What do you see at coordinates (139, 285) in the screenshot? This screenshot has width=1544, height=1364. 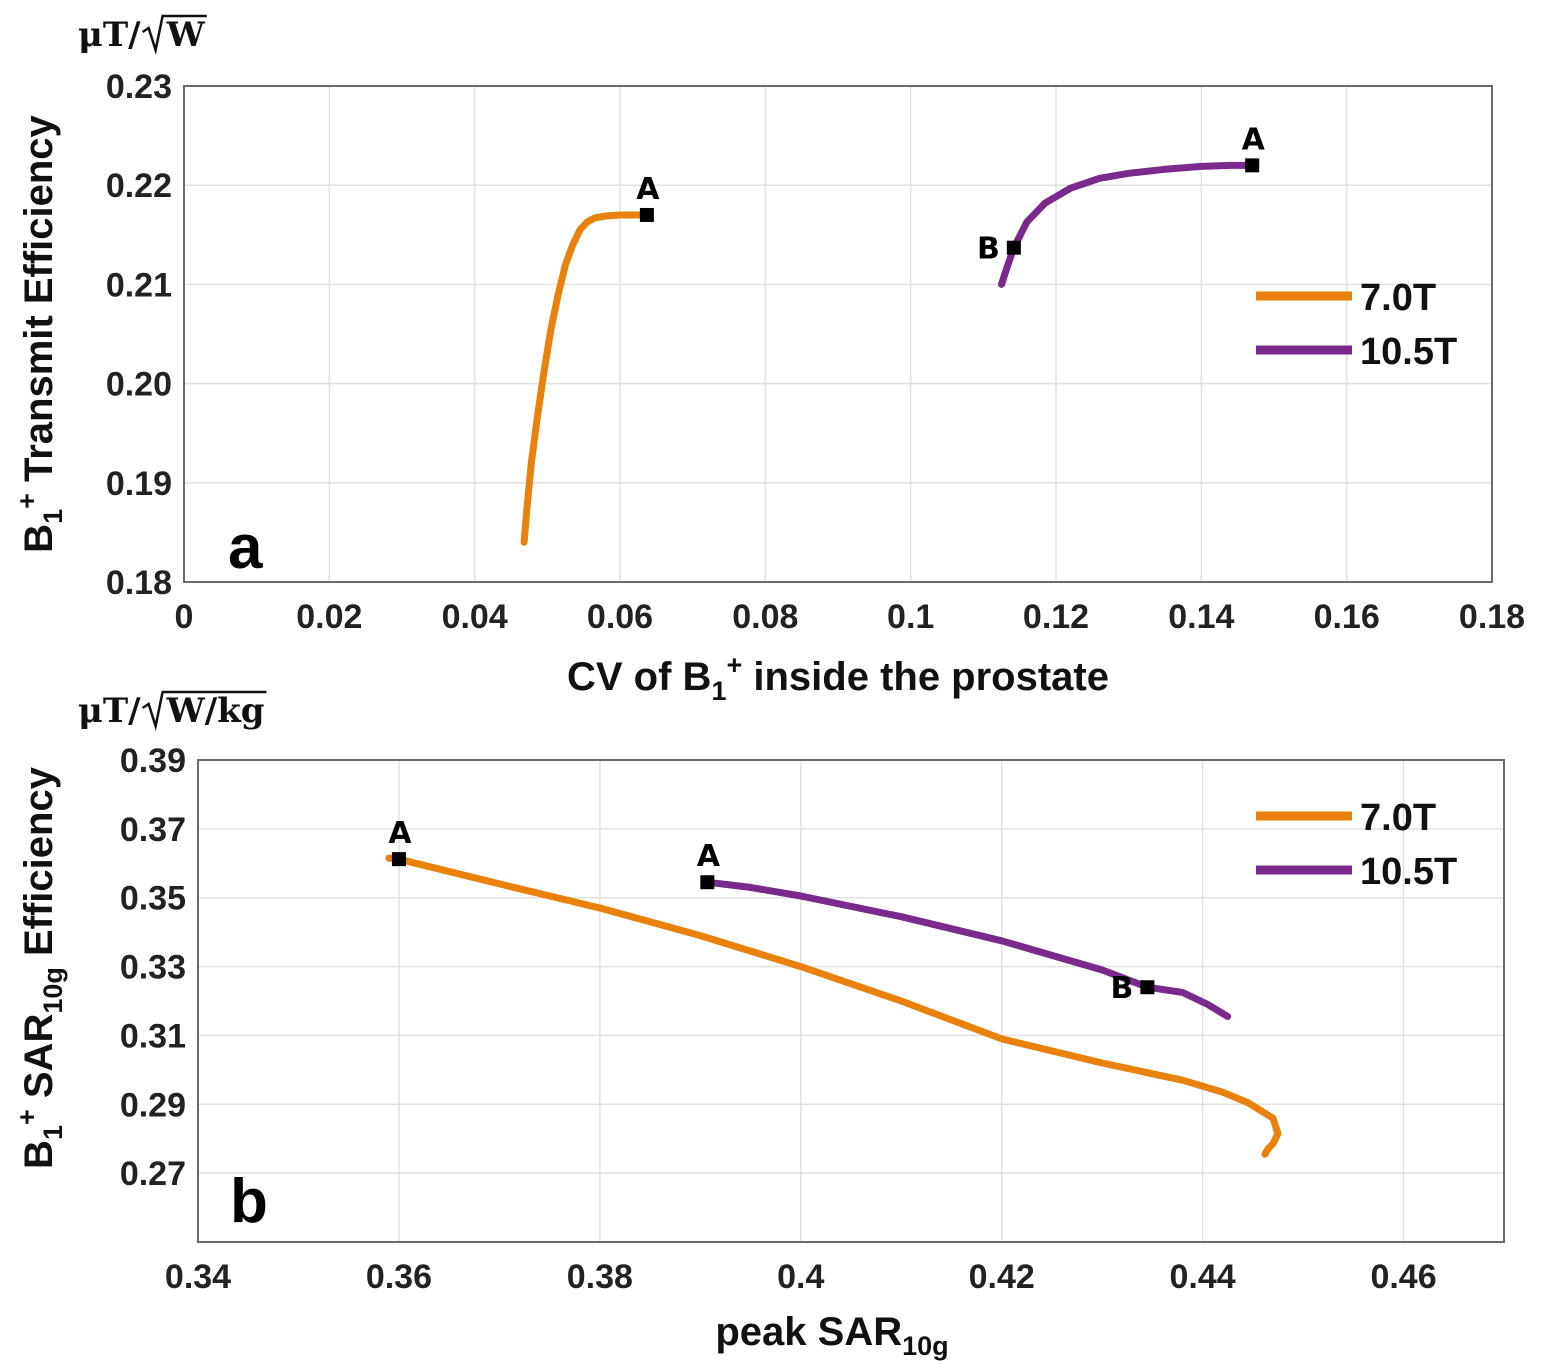 I see `y-tick-label: 0.21` at bounding box center [139, 285].